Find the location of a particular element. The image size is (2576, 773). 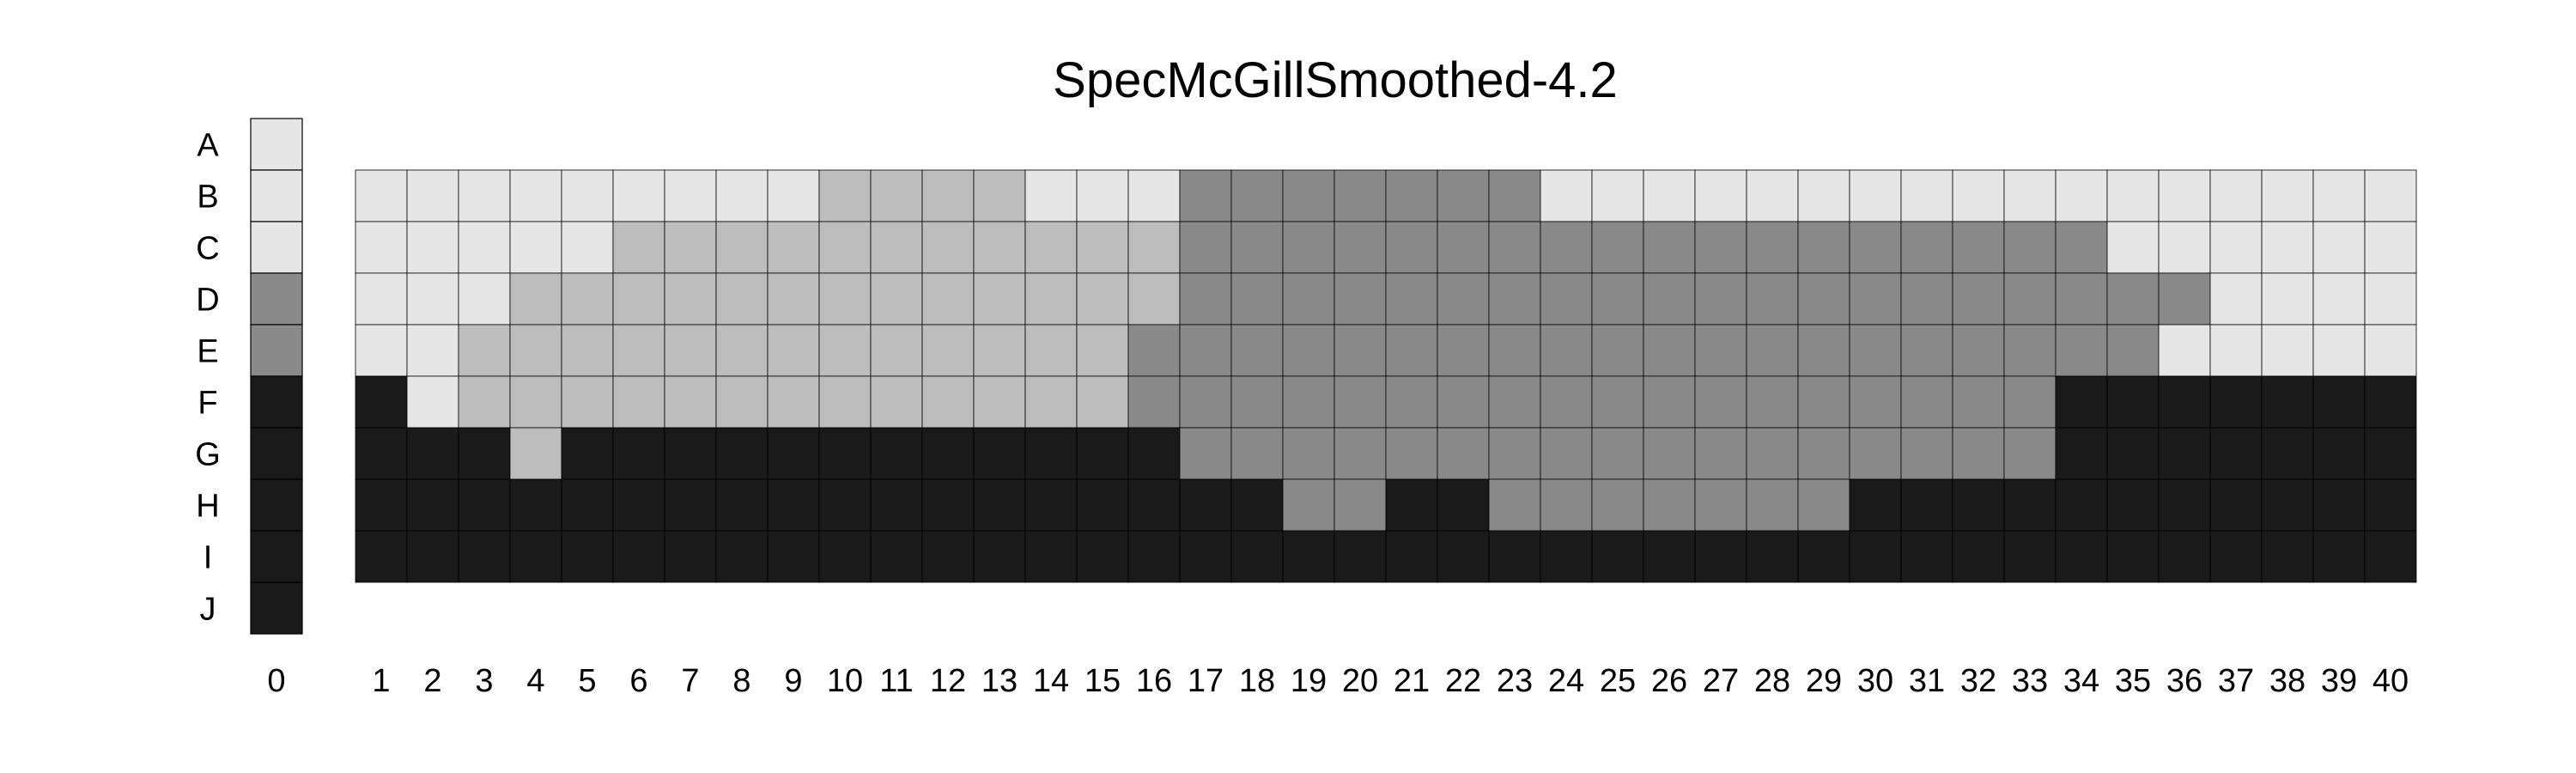

cell-0-e is located at coordinates (276, 350).